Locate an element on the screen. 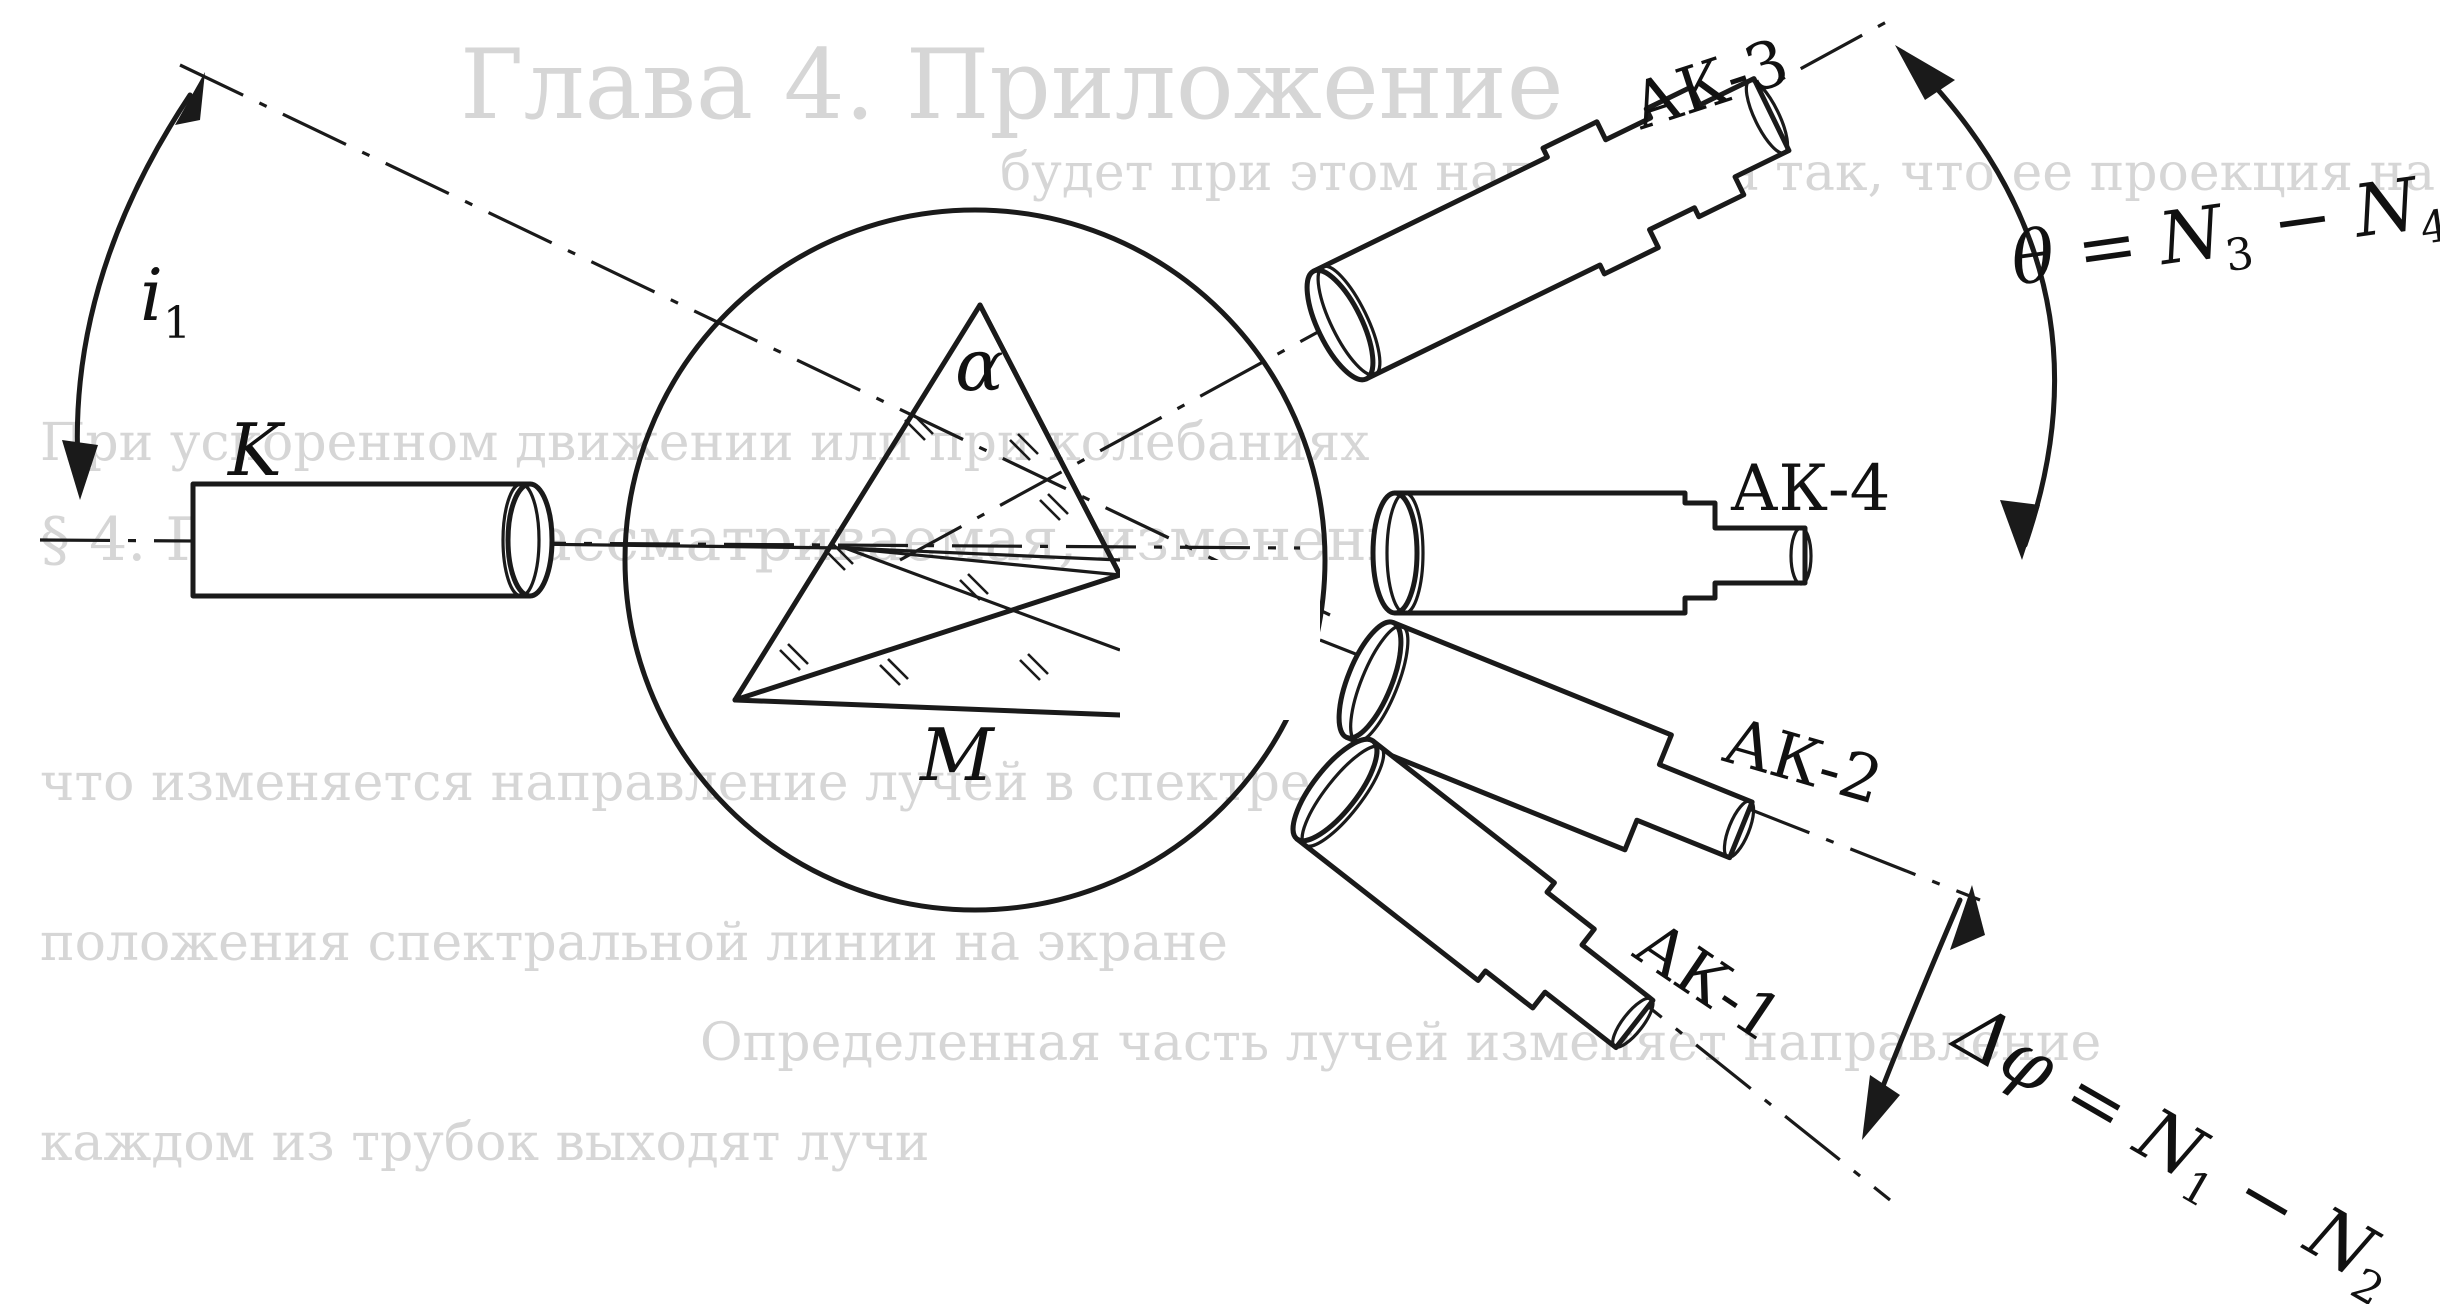 The width and height of the screenshot is (2440, 1304). dphi-formula: Δφ = N1 − N2 is located at coordinates (2174, 1144).